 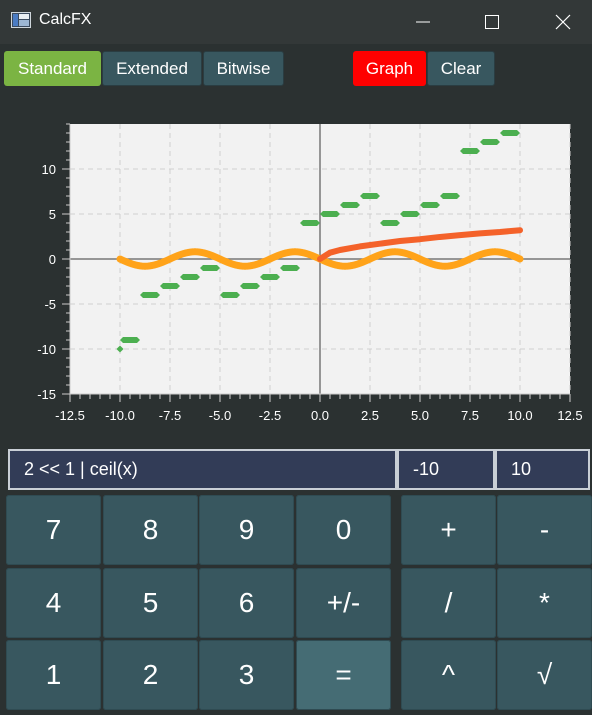 What do you see at coordinates (65, 19) in the screenshot?
I see `window-title: CalcFX` at bounding box center [65, 19].